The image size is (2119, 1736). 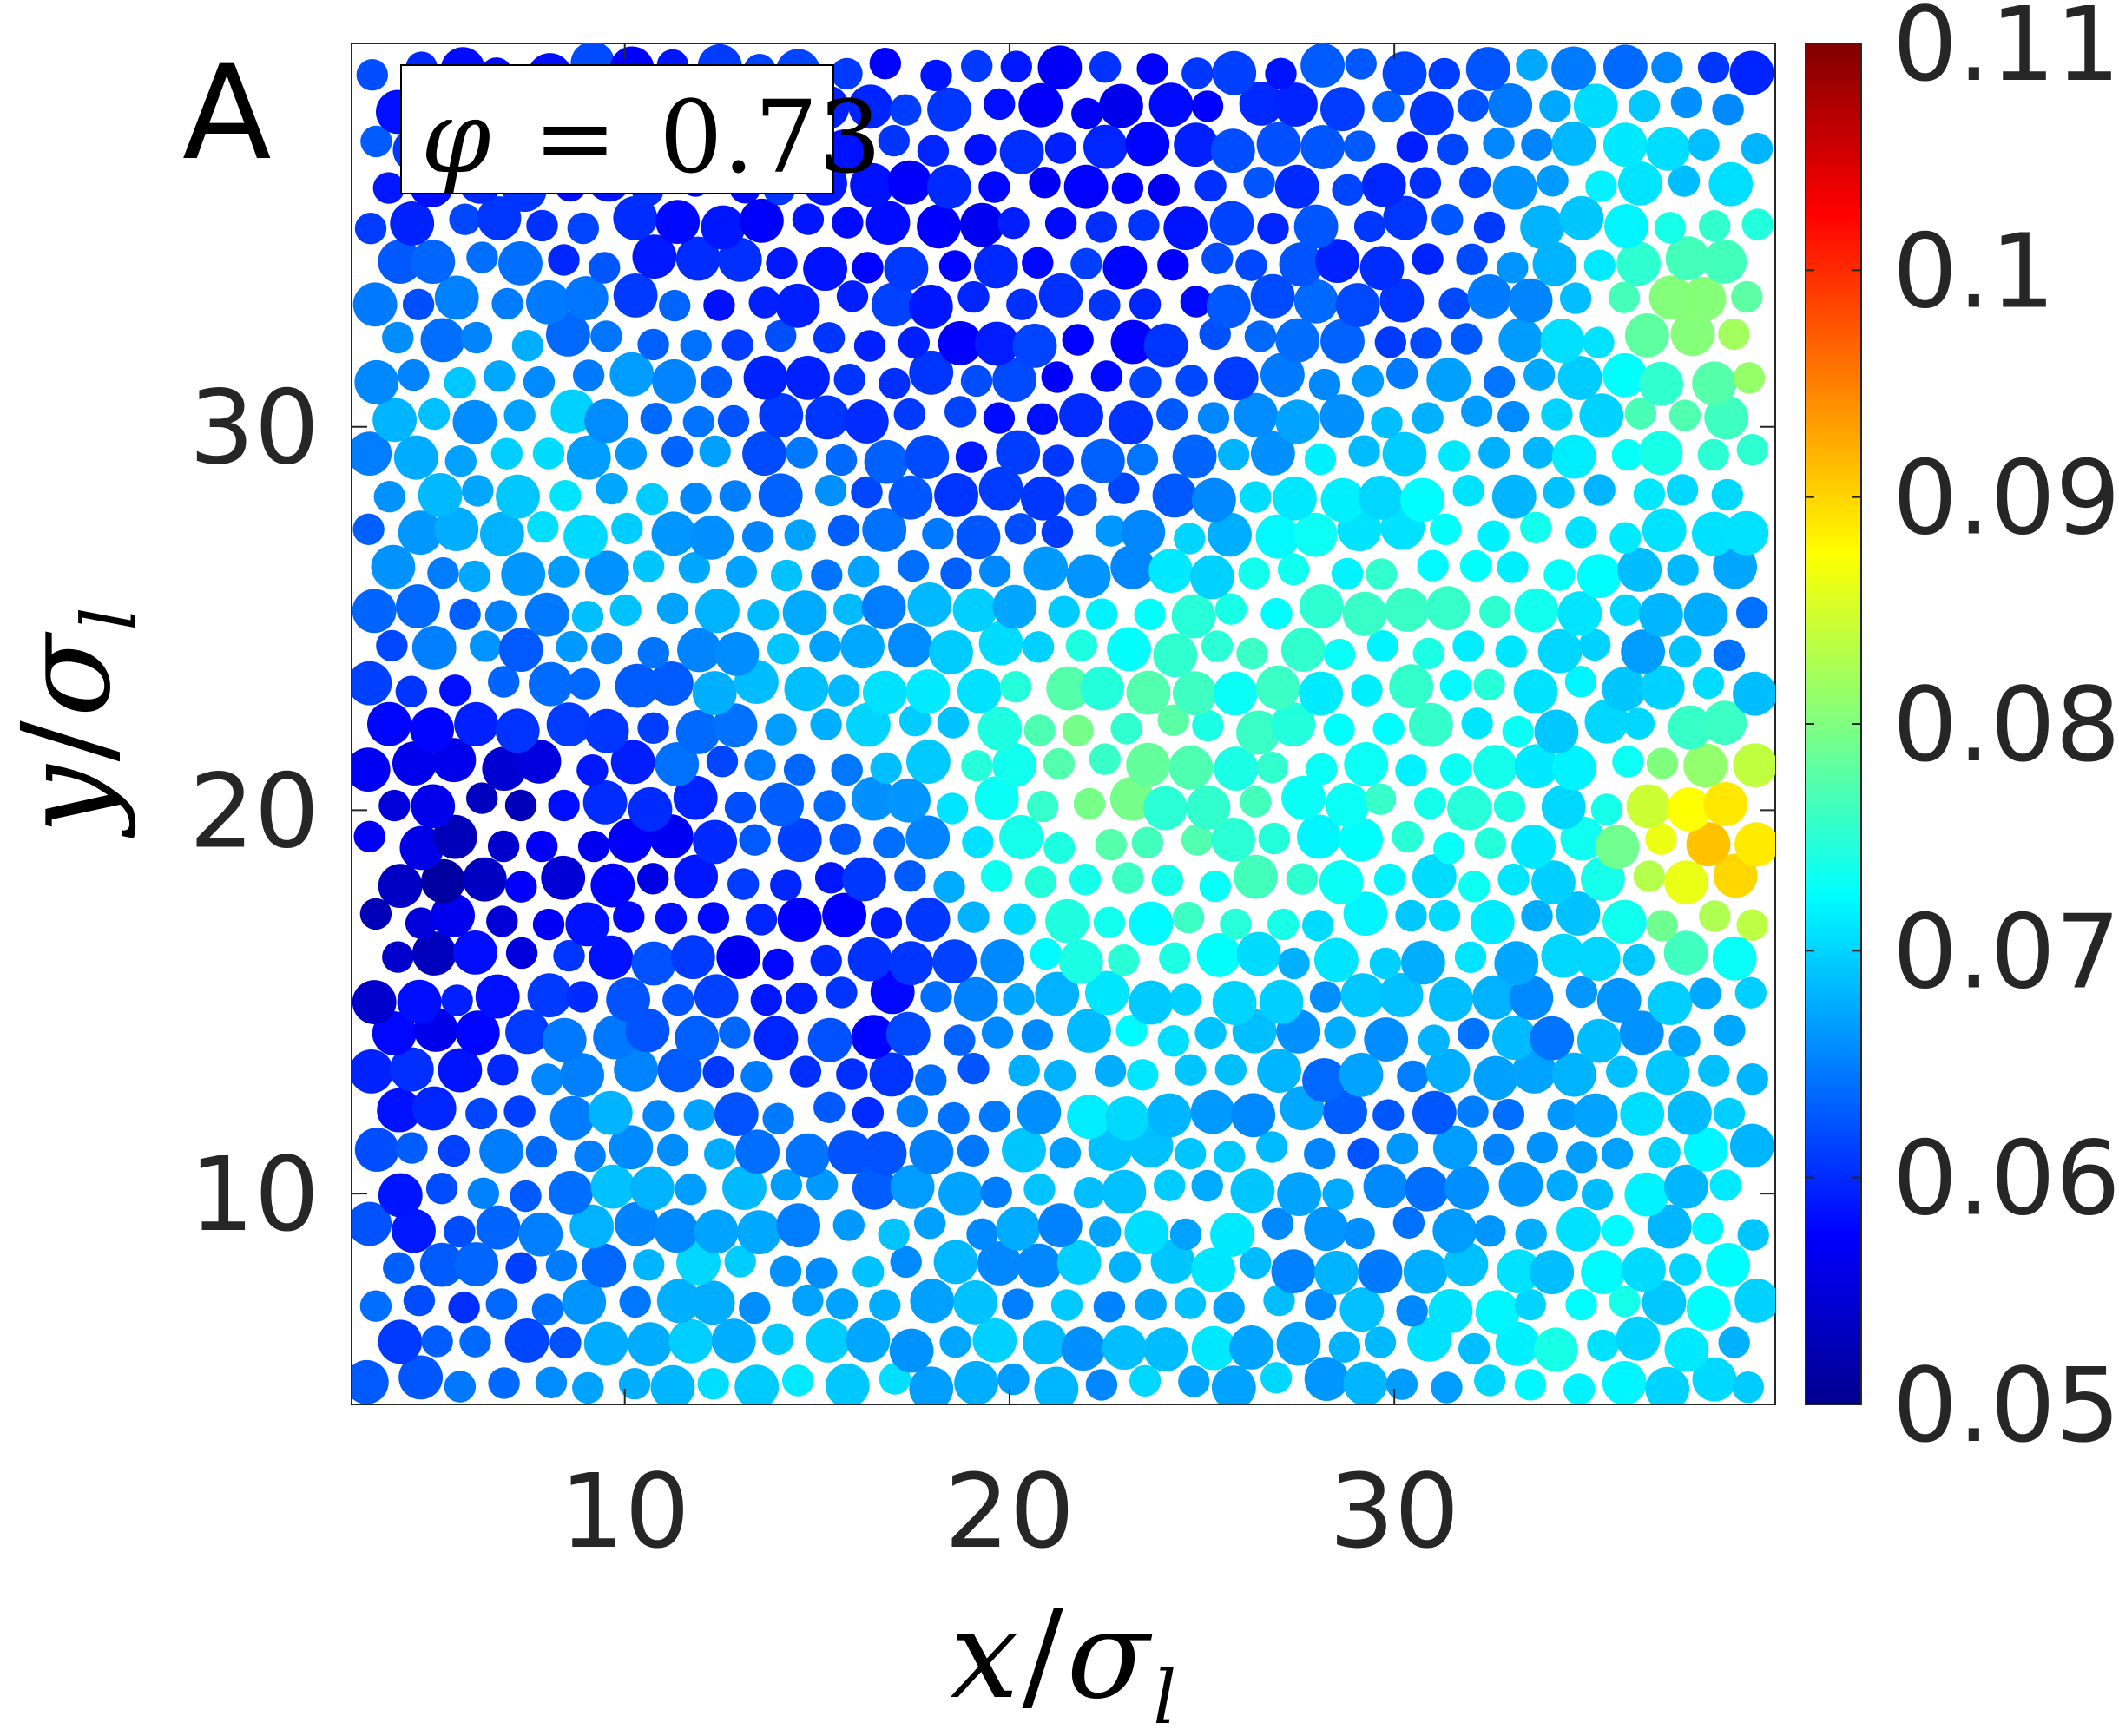 What do you see at coordinates (254, 428) in the screenshot?
I see `y-tick-label: 30` at bounding box center [254, 428].